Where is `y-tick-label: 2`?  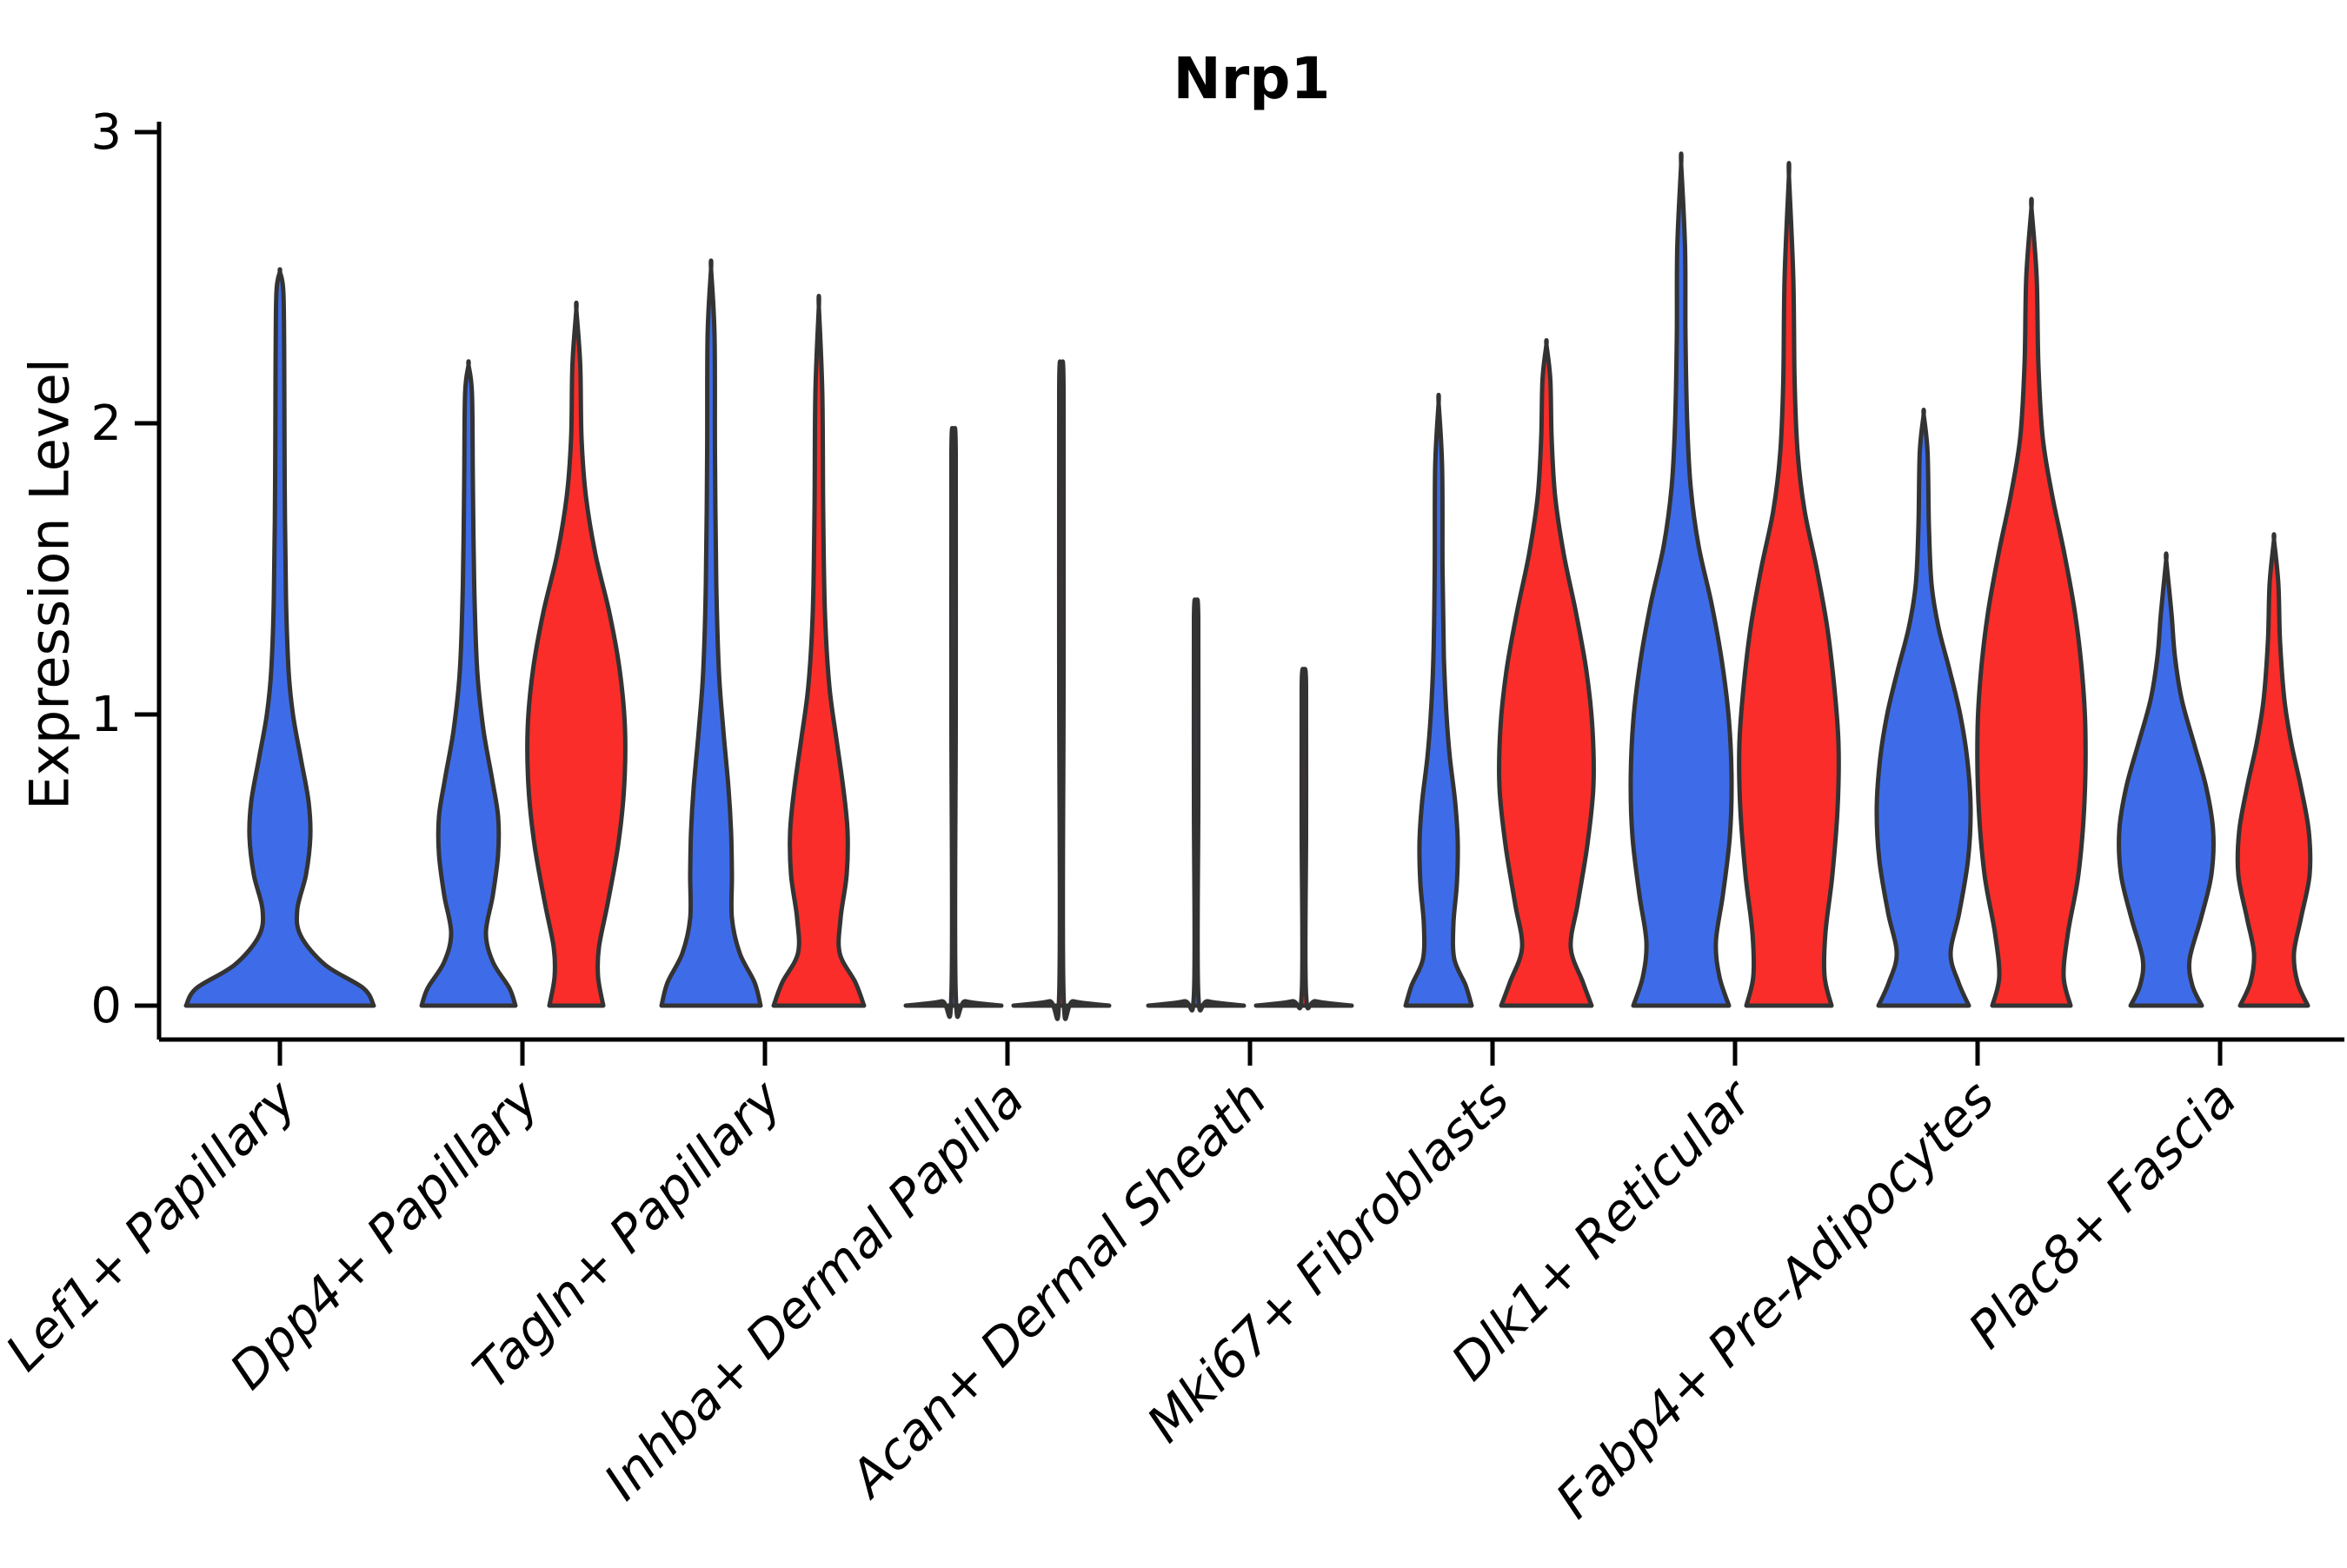 y-tick-label: 2 is located at coordinates (106, 423).